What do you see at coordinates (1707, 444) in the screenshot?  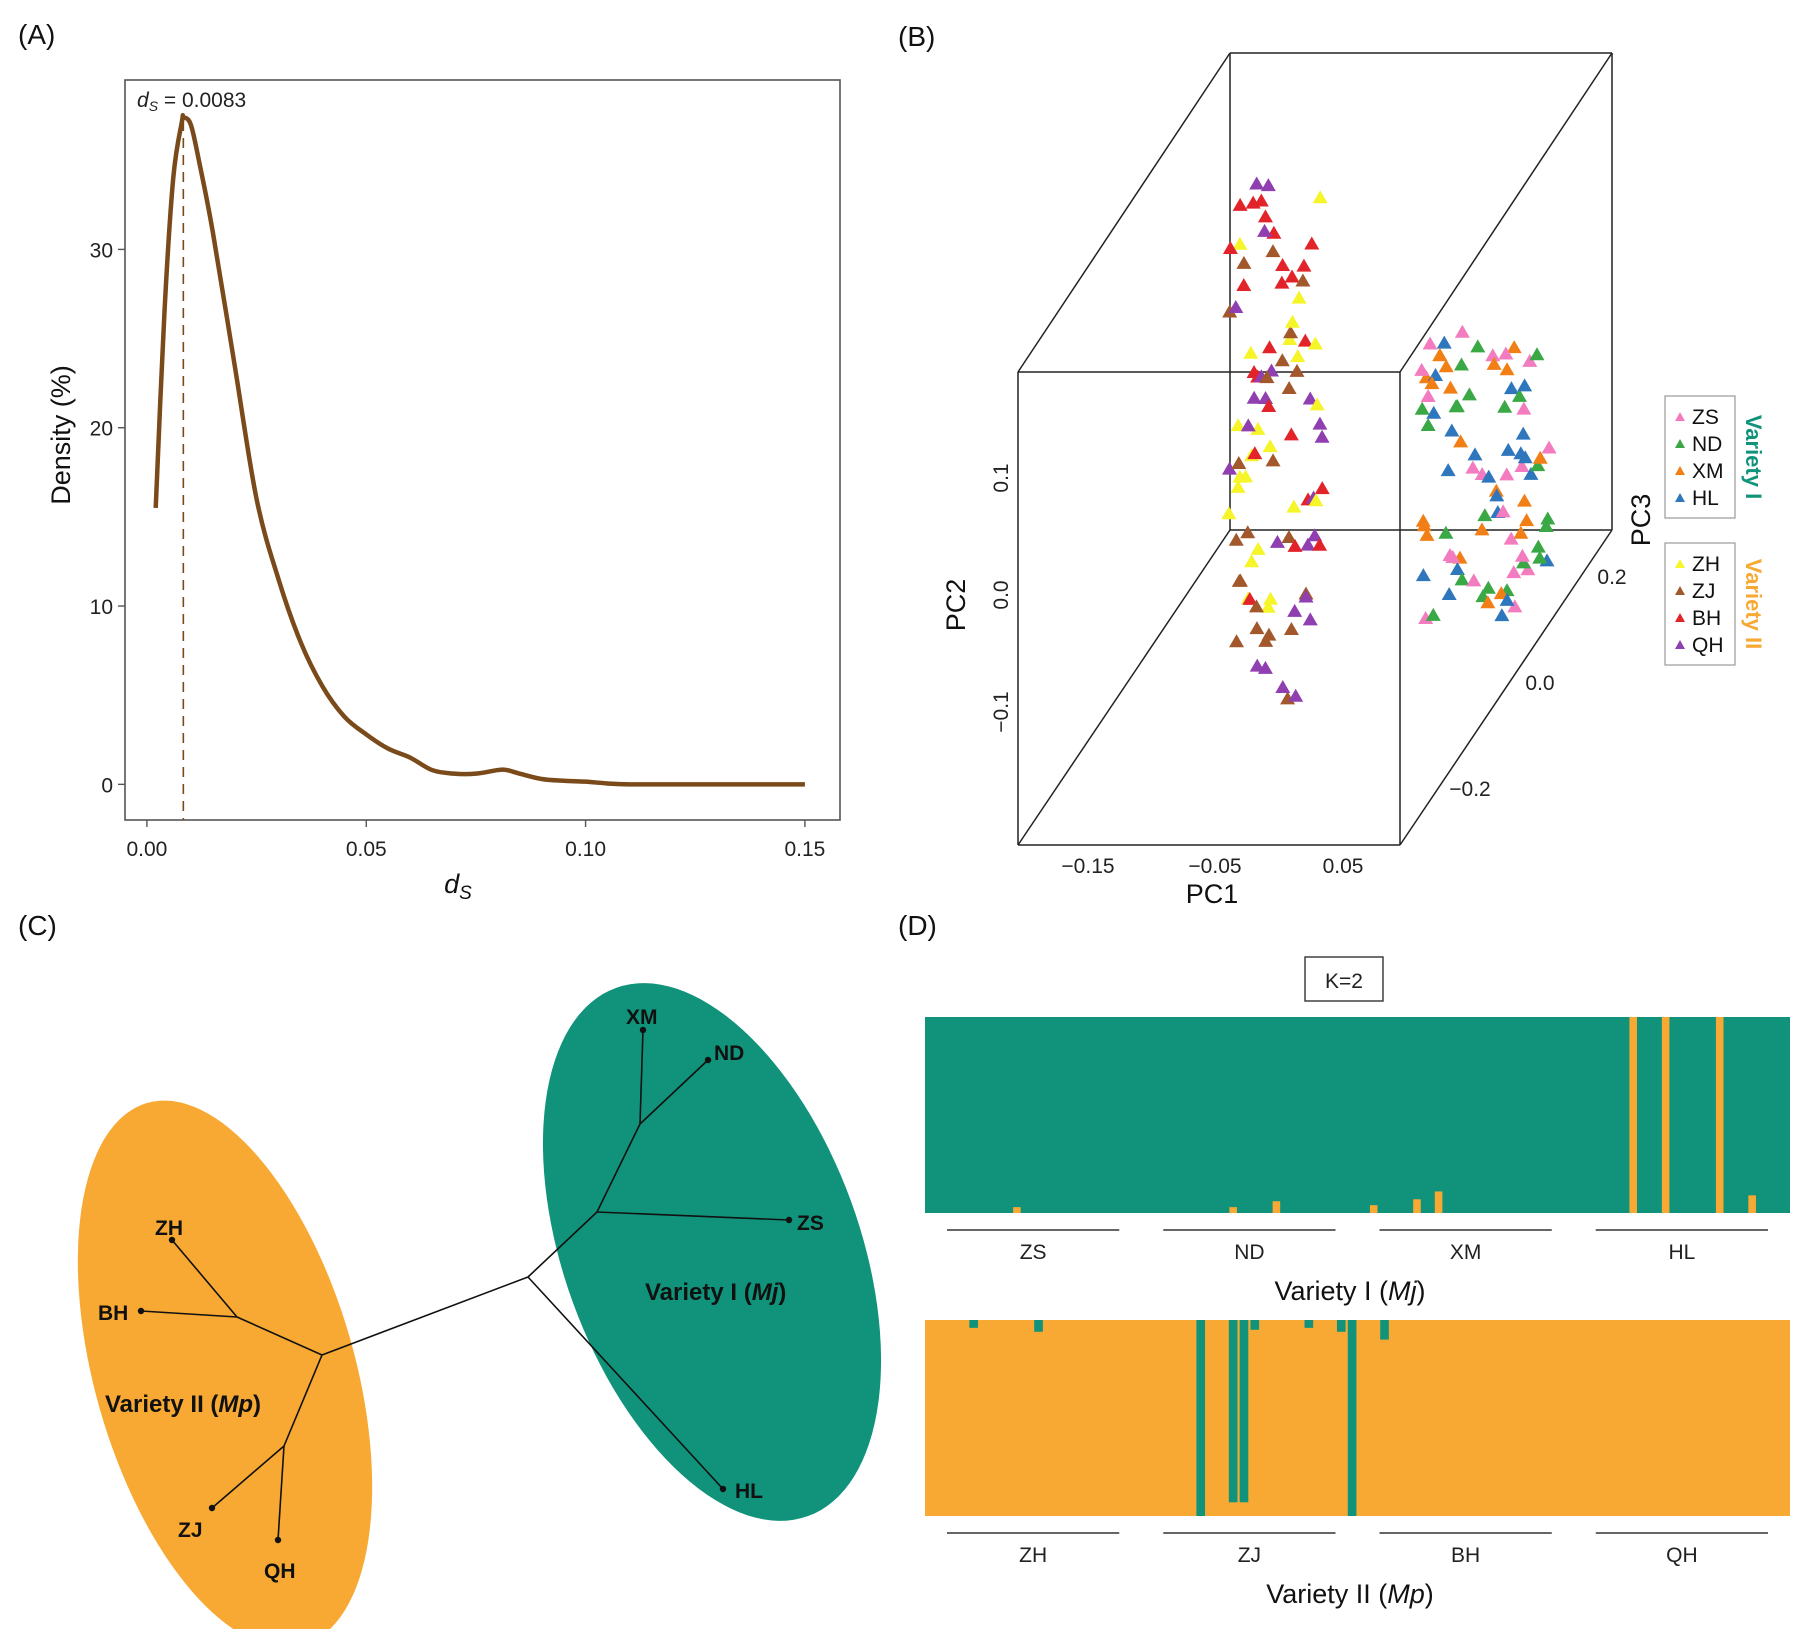 I see `legend-item-label: ND` at bounding box center [1707, 444].